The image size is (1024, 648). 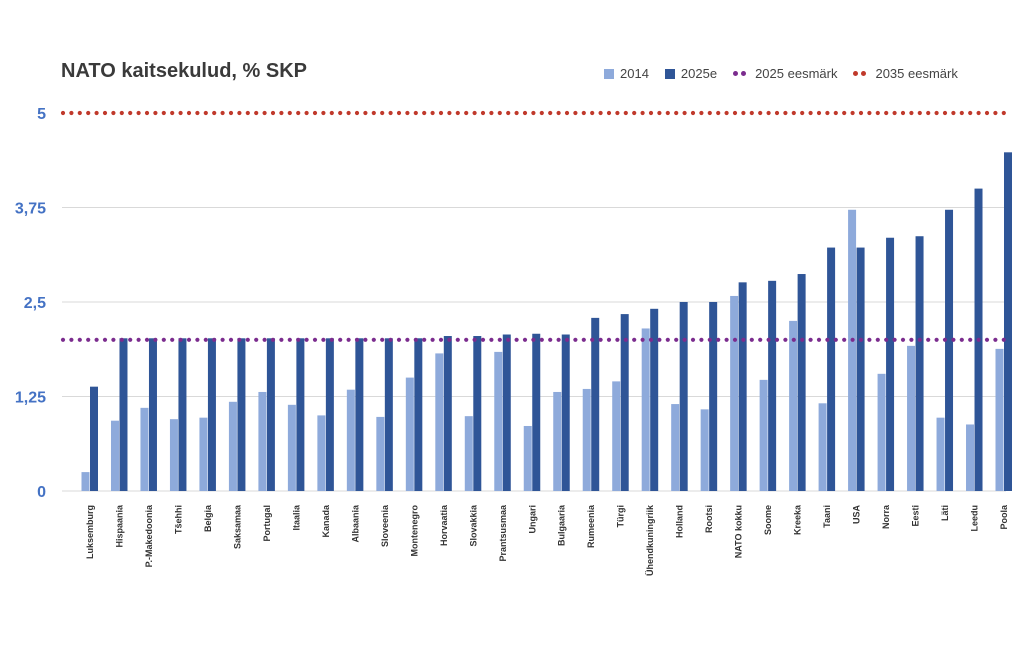 What do you see at coordinates (798, 519) in the screenshot?
I see `x-tick-label: Kreeka` at bounding box center [798, 519].